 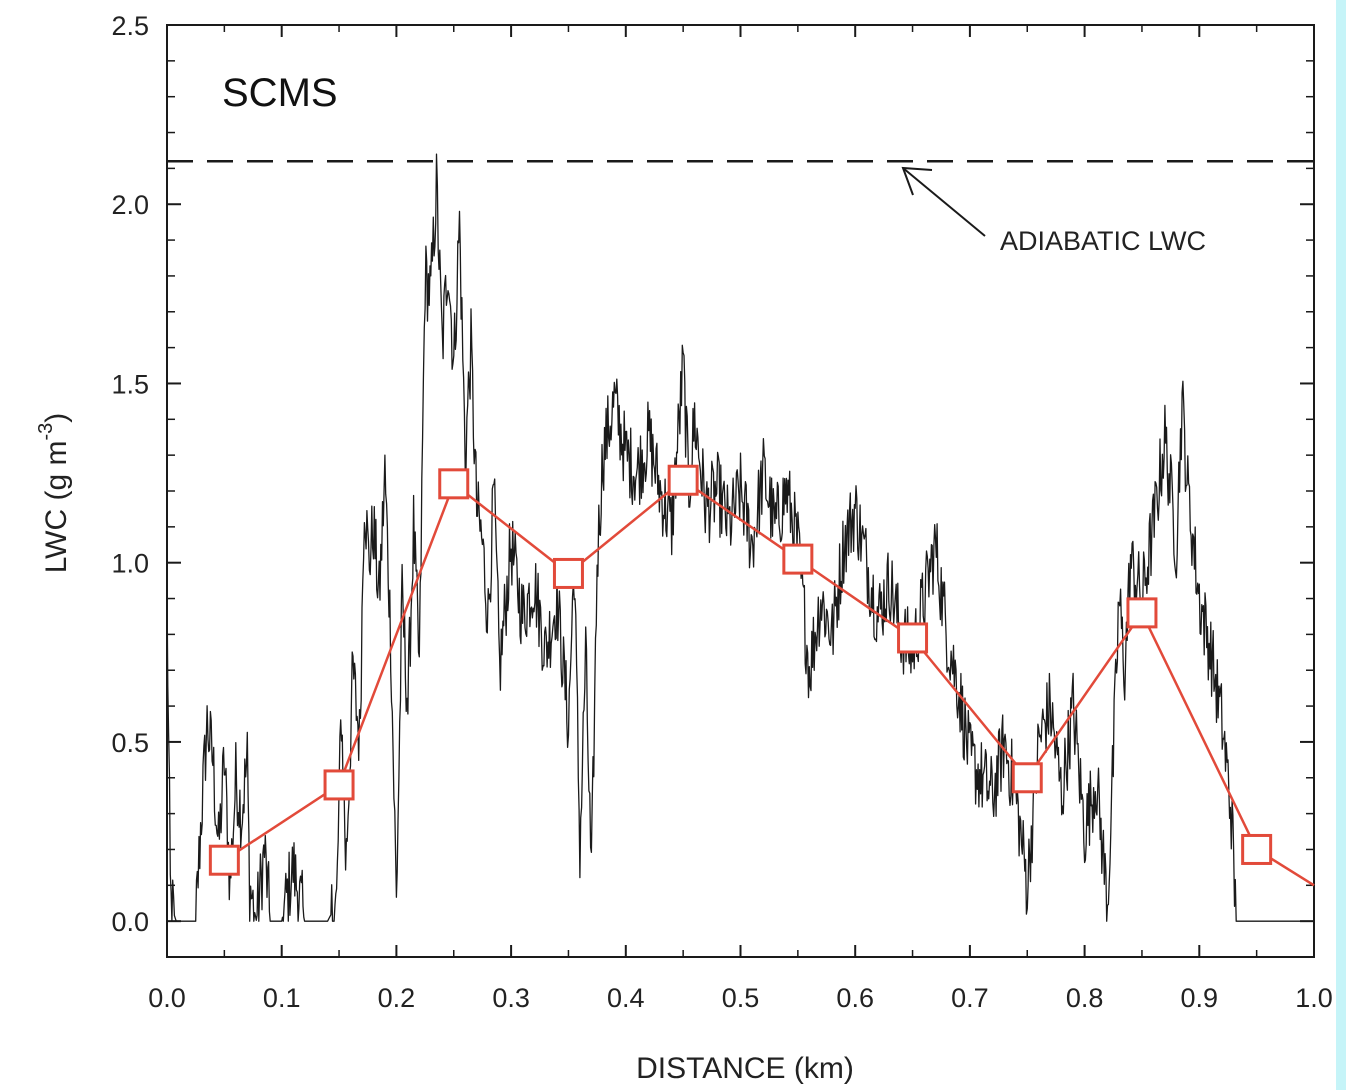 I want to click on y-tick-label: 0.5, so click(x=130, y=743).